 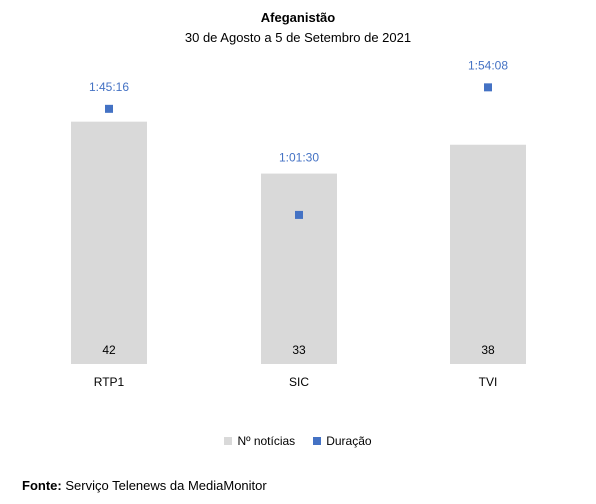 I want to click on legend-item-duracao: Duração, so click(x=342, y=441).